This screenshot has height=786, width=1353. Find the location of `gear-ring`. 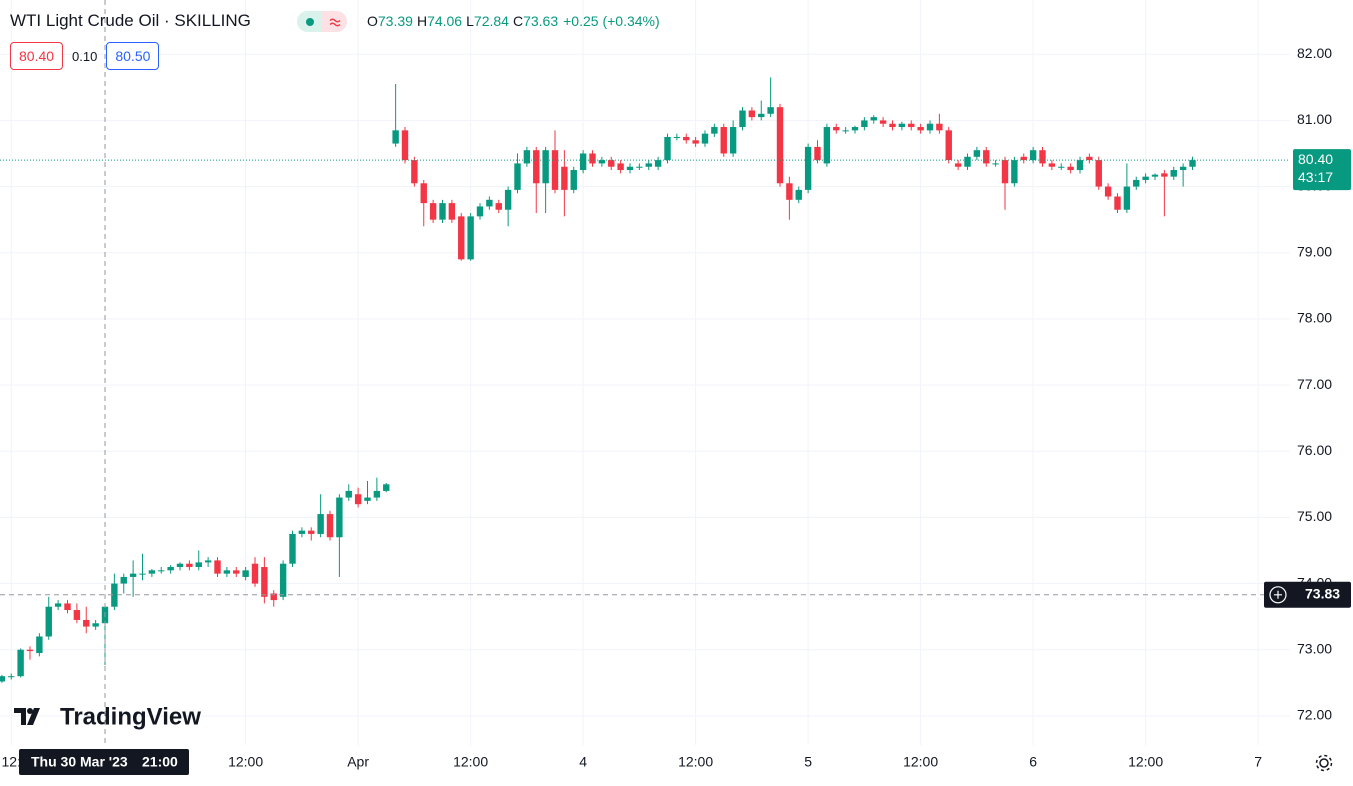

gear-ring is located at coordinates (1324, 763).